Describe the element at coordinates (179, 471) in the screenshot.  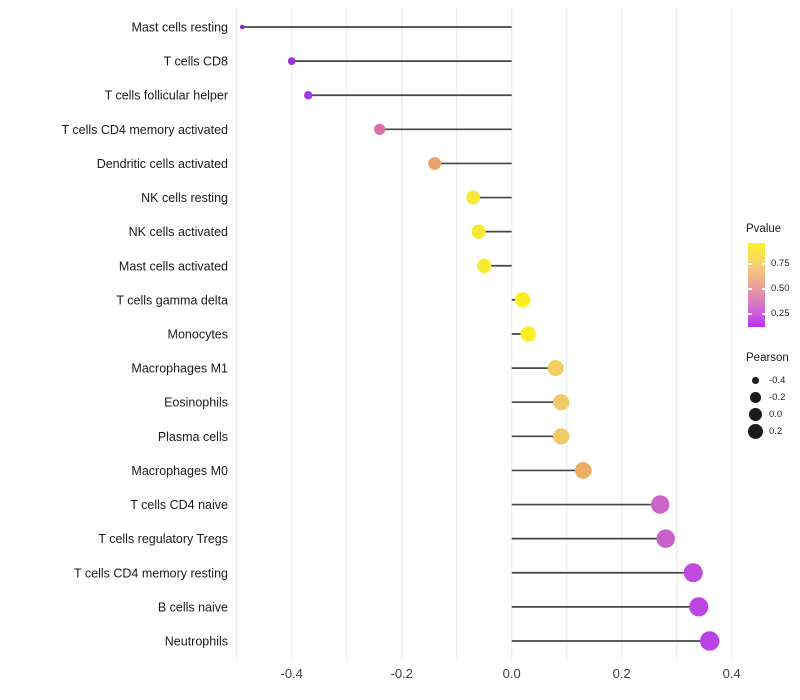
I see `y-axis-label: Macrophages M0` at that location.